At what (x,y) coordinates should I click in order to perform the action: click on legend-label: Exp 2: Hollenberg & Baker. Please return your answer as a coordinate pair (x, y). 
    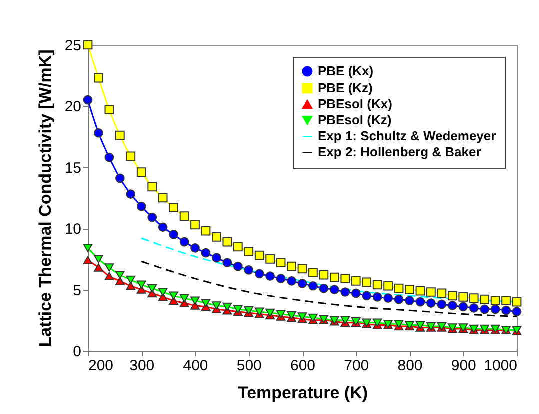
    Looking at the image, I should click on (400, 152).